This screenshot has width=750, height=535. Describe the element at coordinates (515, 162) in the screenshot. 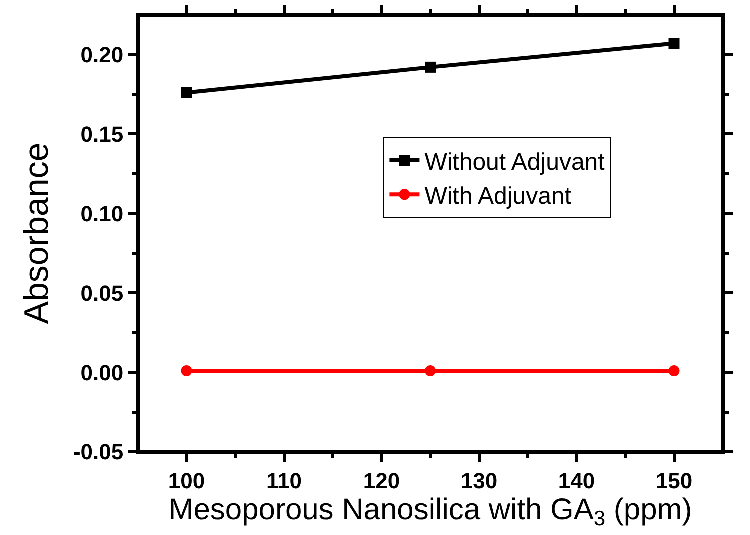

I see `legend-label: Without Adjuvant` at that location.